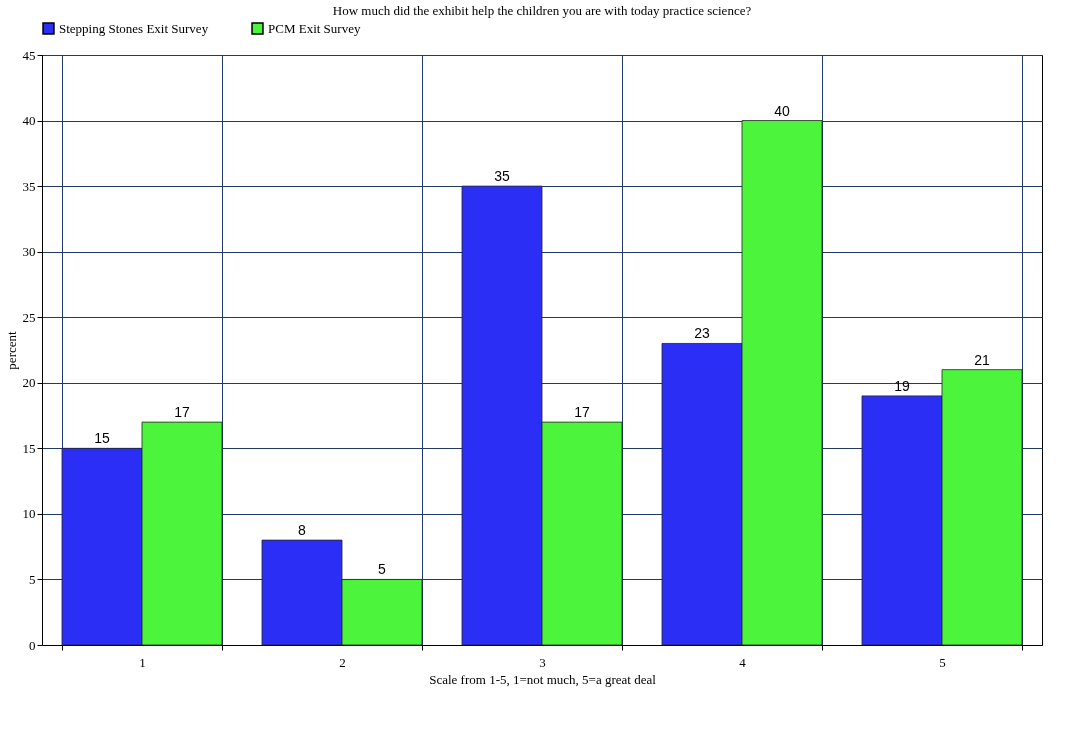 This screenshot has width=1081, height=745. What do you see at coordinates (542, 10) in the screenshot?
I see `chart-title: How much did the exhibit help the children you are with today practice science?` at bounding box center [542, 10].